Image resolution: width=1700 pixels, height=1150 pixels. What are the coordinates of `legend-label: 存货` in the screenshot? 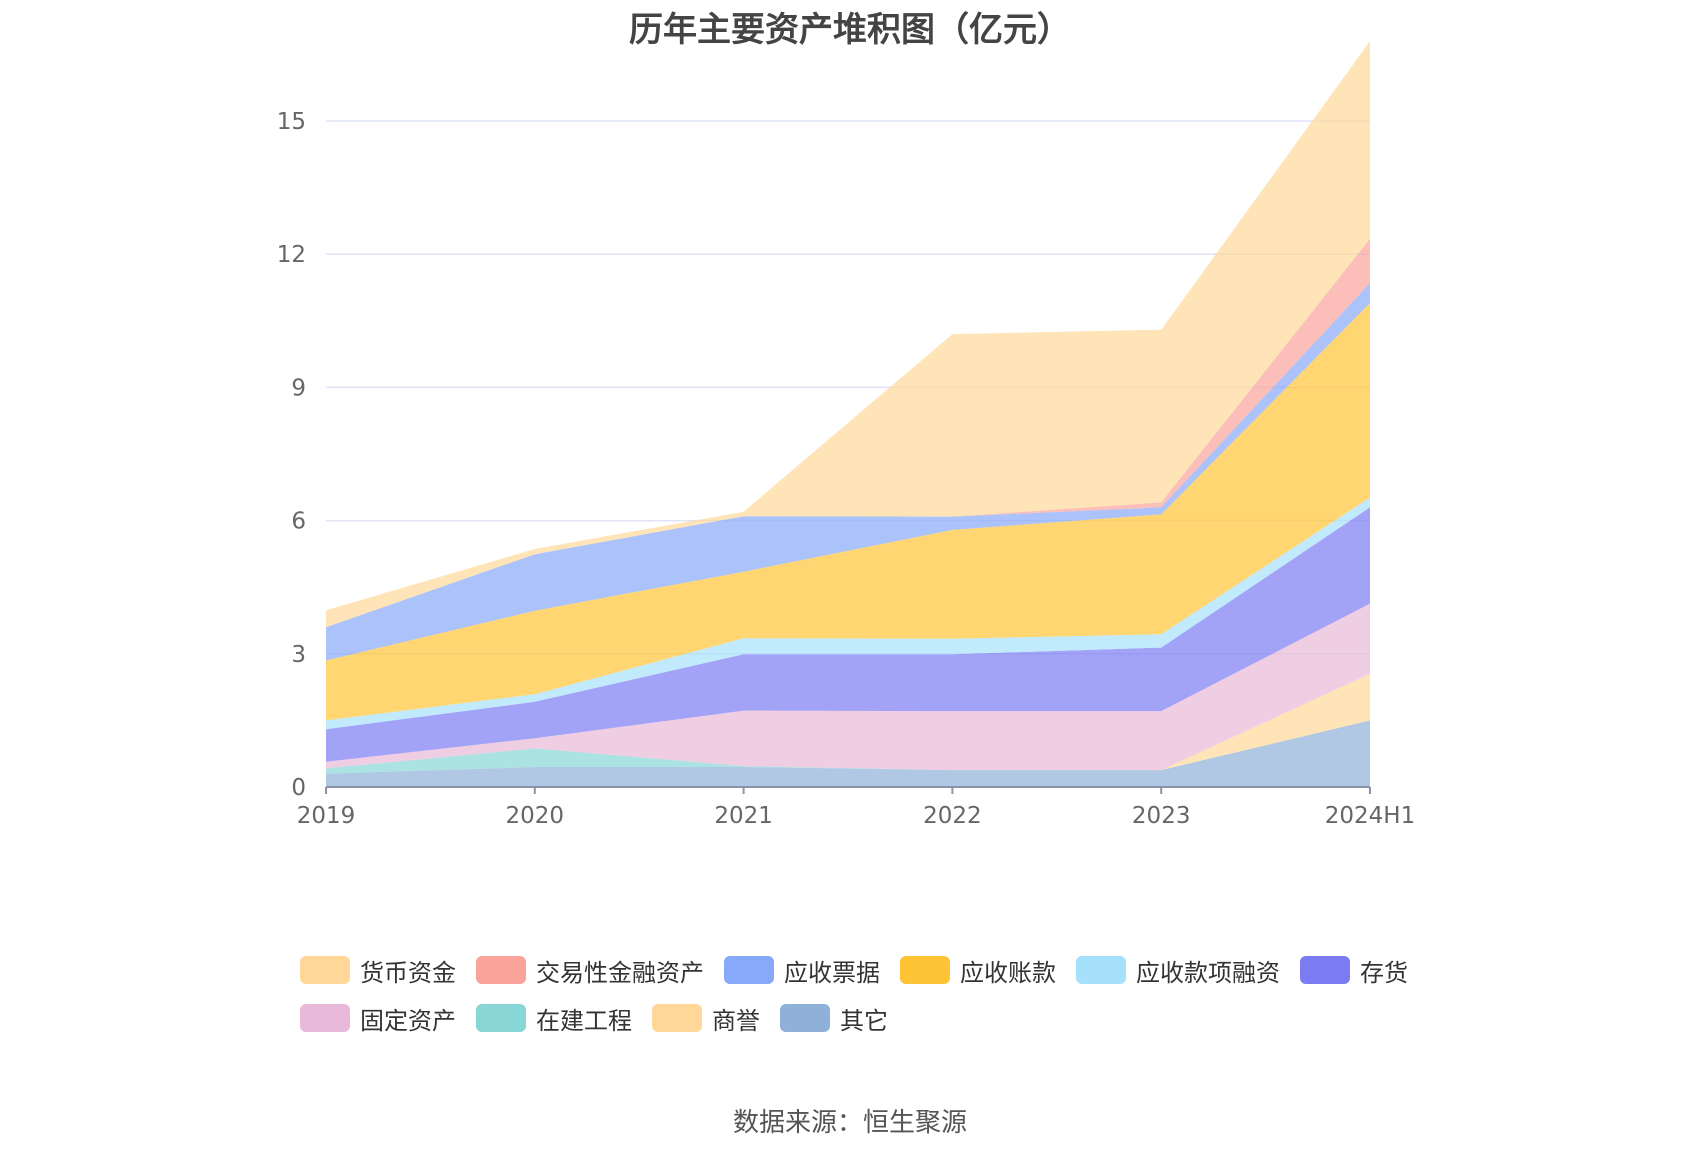 It's located at (1384, 972).